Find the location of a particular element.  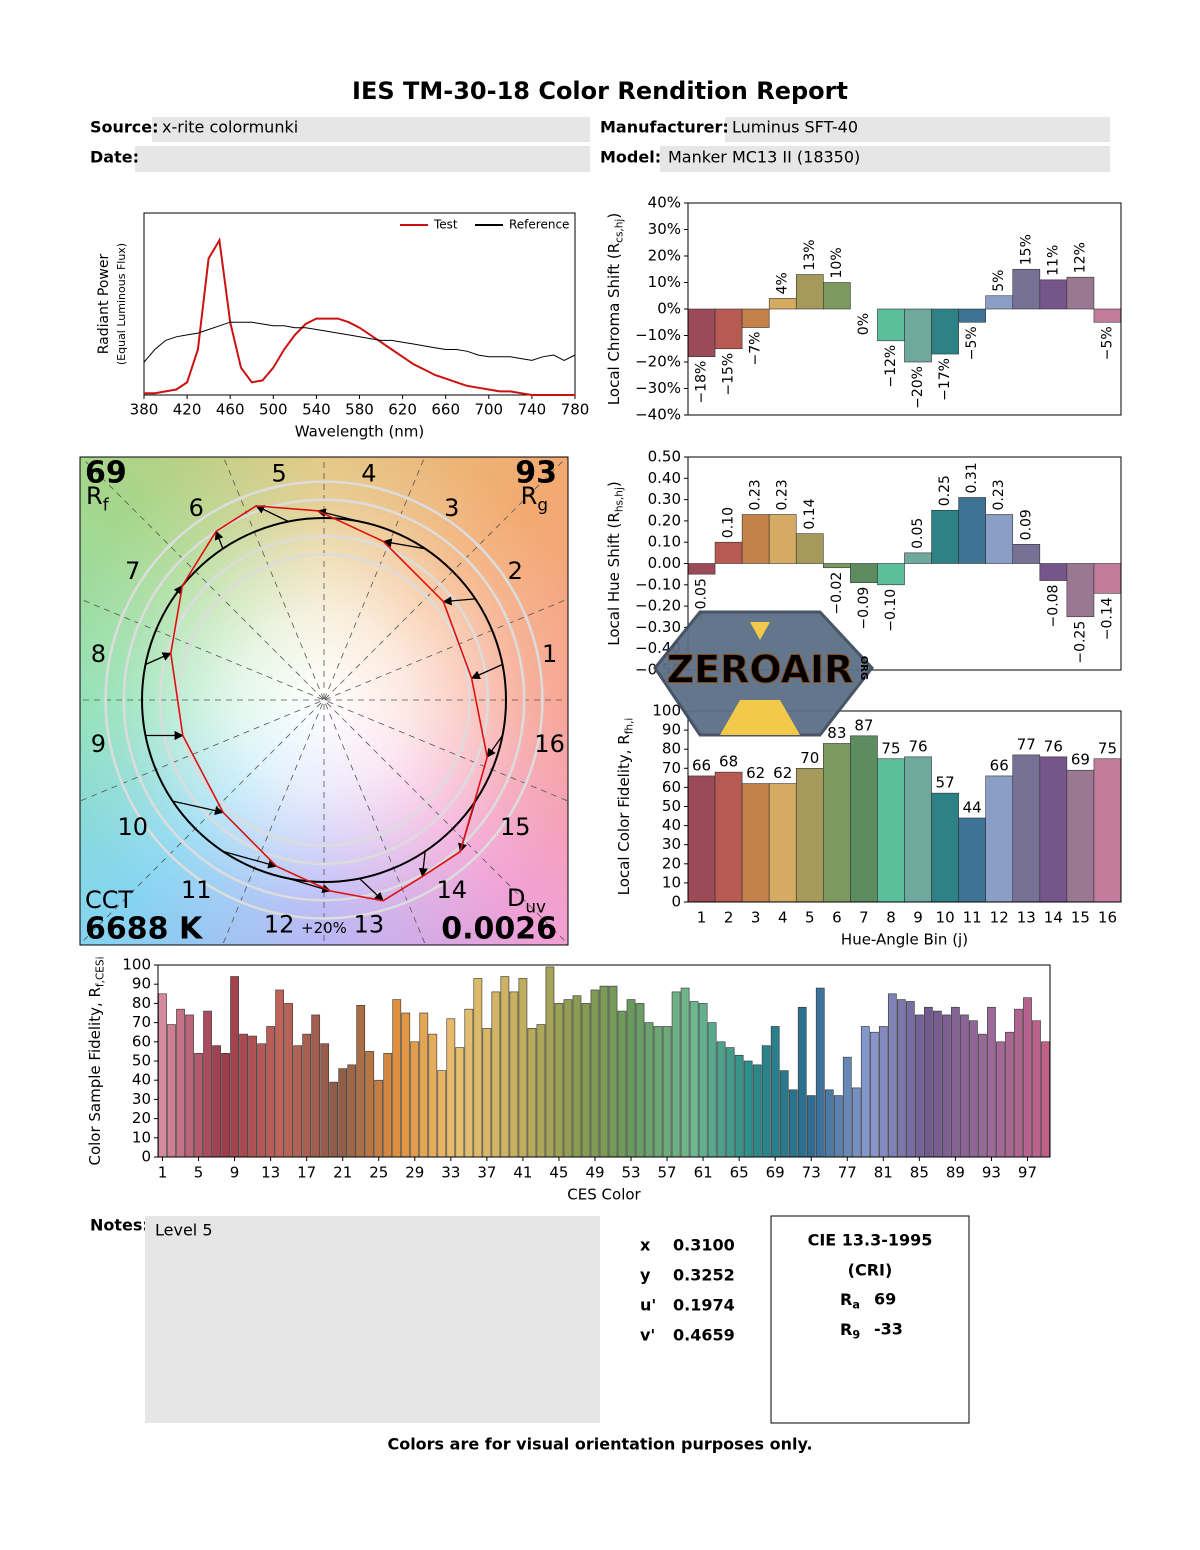

value-label: 0% is located at coordinates (864, 324).